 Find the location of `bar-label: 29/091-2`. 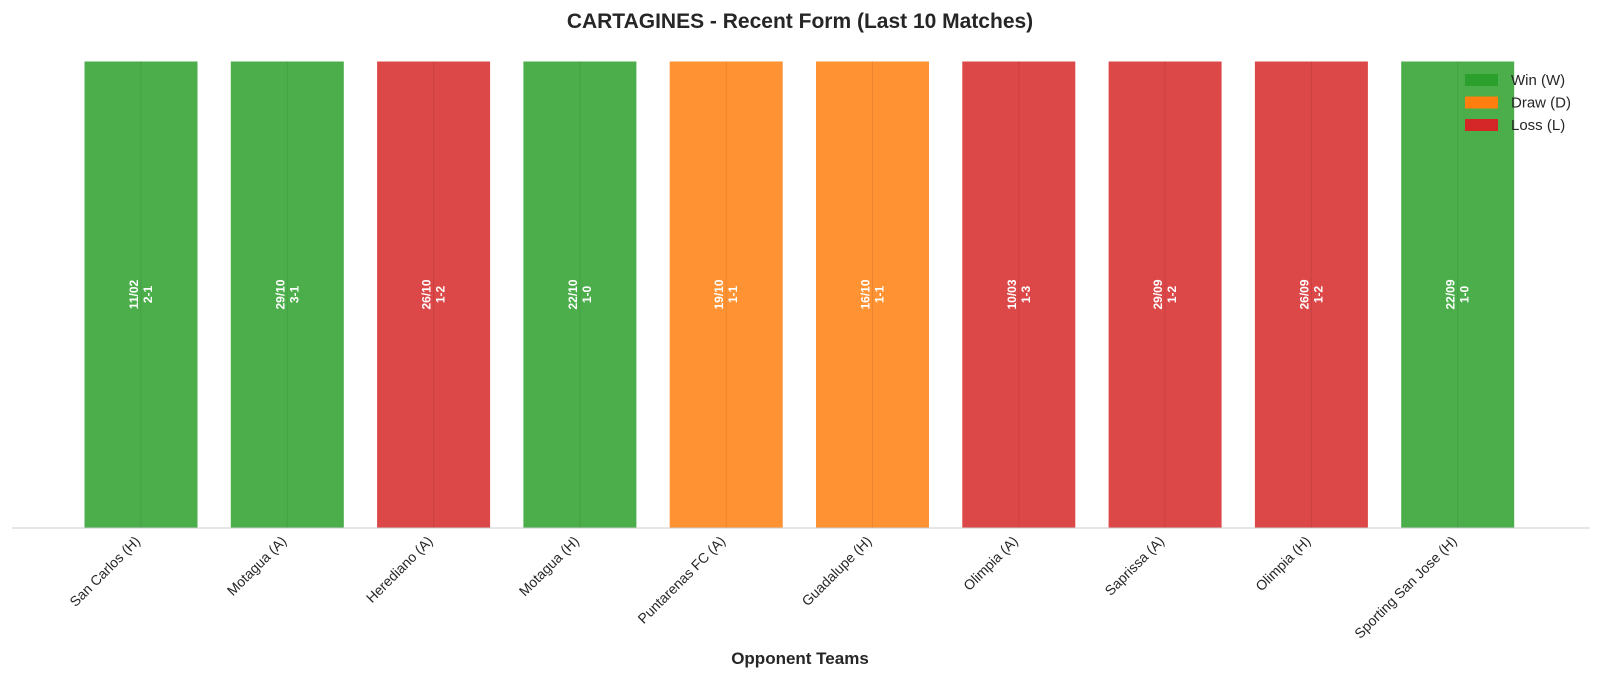

bar-label: 29/091-2 is located at coordinates (1165, 294).